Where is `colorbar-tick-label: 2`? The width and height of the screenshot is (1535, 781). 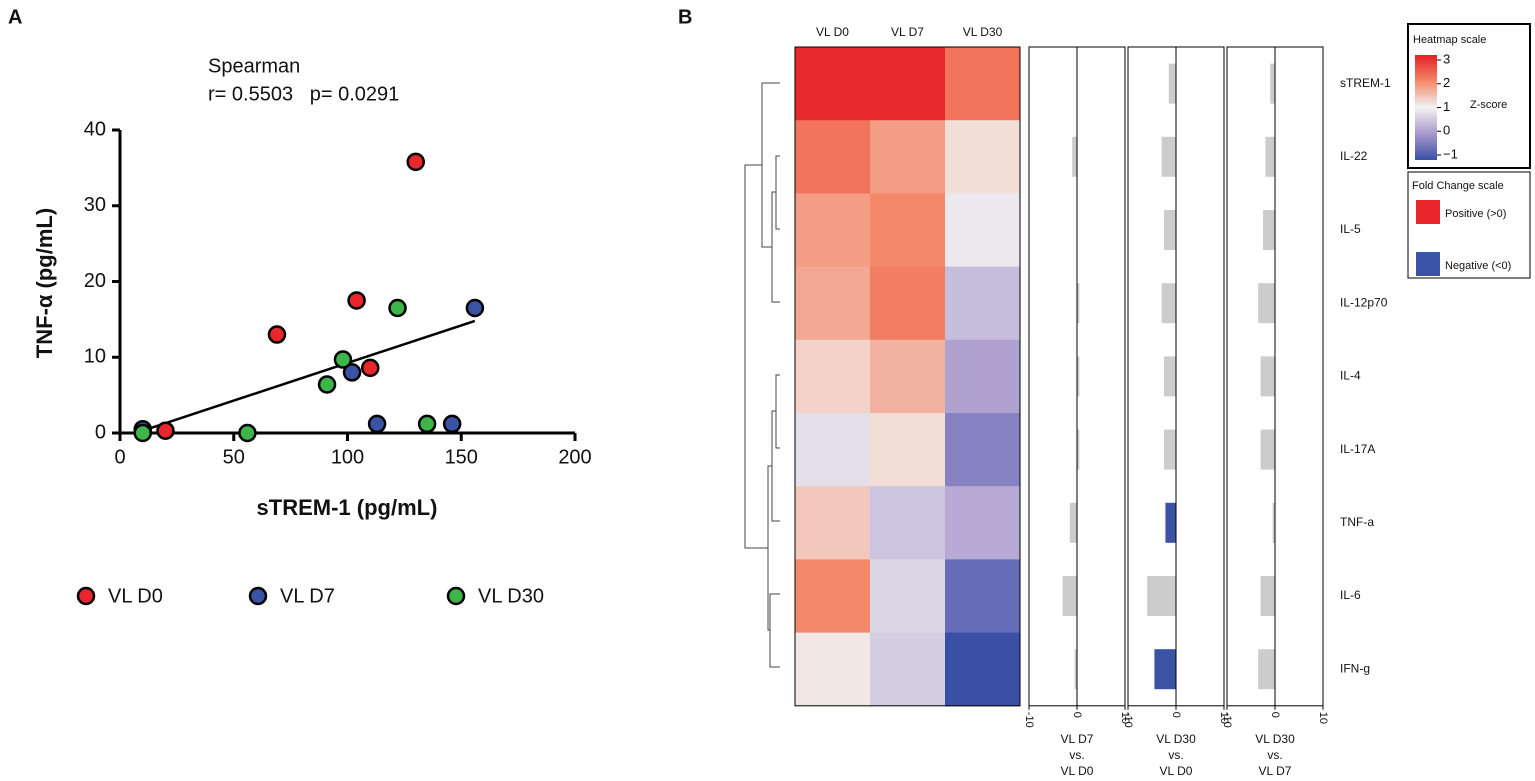 colorbar-tick-label: 2 is located at coordinates (1446, 82).